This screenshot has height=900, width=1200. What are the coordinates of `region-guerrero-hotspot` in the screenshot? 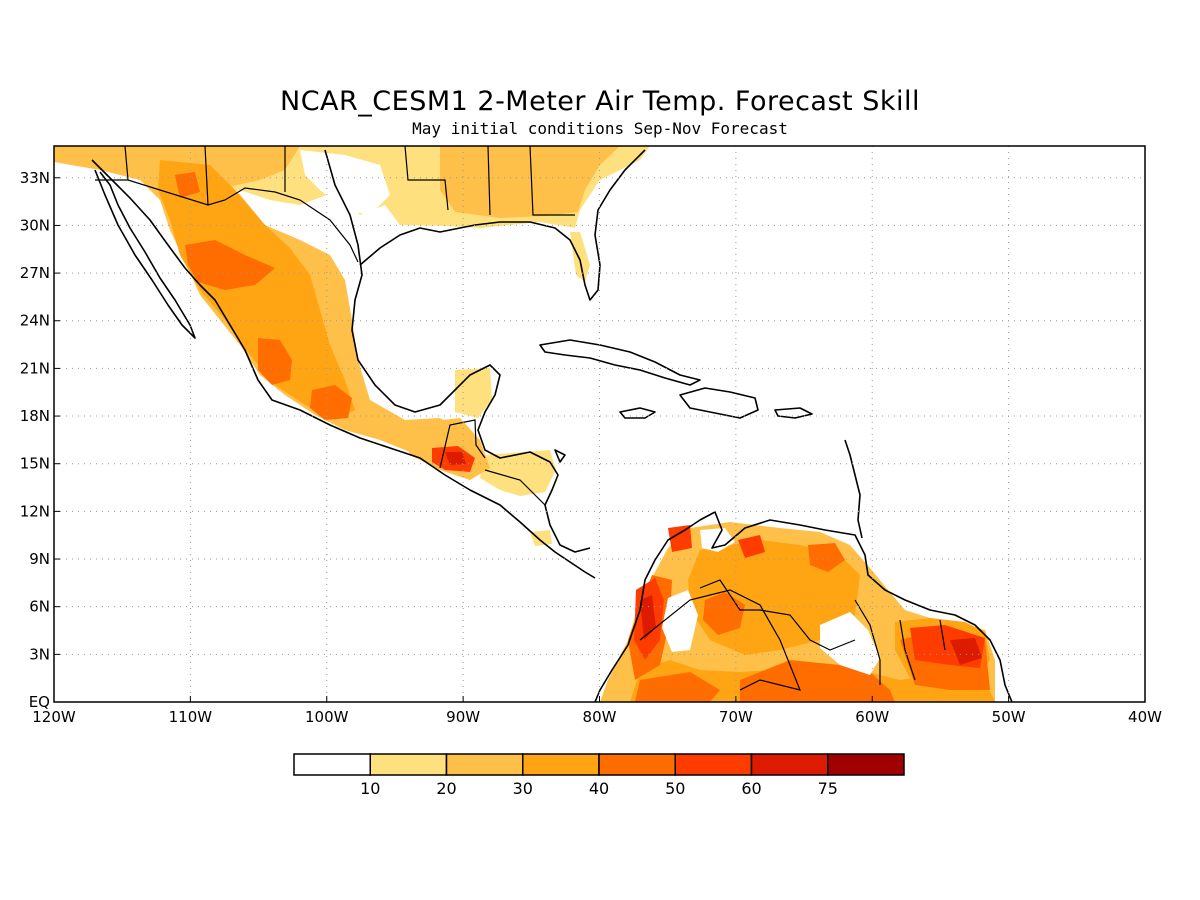 It's located at (331, 402).